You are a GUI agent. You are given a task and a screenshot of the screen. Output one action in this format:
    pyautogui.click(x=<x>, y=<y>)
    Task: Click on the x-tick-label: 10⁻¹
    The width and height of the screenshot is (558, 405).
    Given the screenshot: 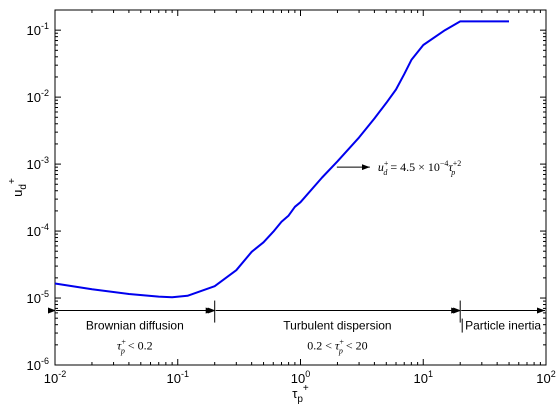 What is the action you would take?
    pyautogui.click(x=178, y=377)
    